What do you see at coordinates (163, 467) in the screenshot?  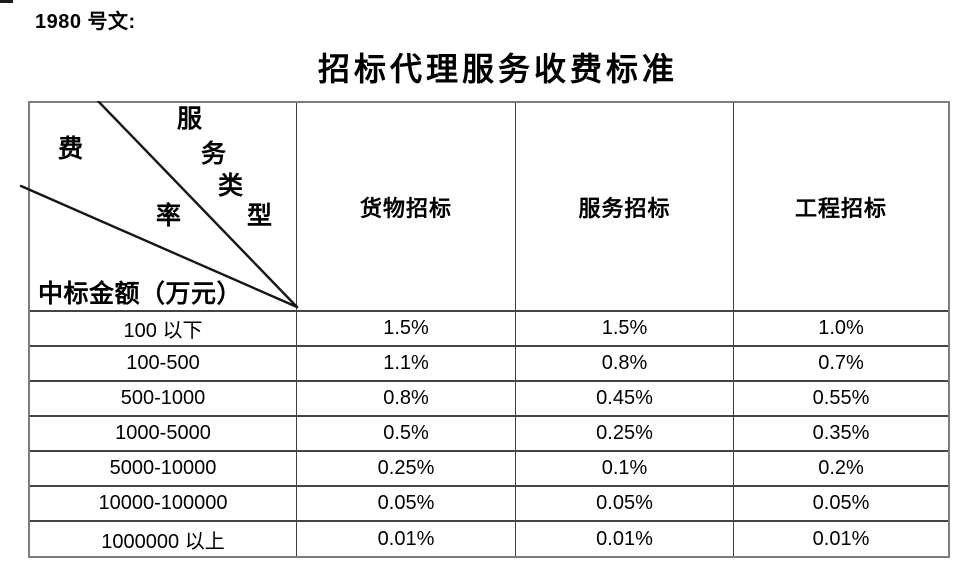 I see `row-range-cell: 5000-10000` at bounding box center [163, 467].